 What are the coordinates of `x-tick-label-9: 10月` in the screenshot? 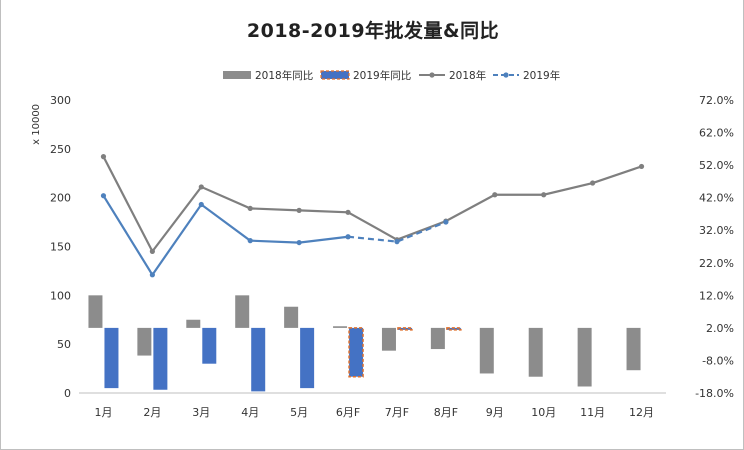 It's located at (543, 412).